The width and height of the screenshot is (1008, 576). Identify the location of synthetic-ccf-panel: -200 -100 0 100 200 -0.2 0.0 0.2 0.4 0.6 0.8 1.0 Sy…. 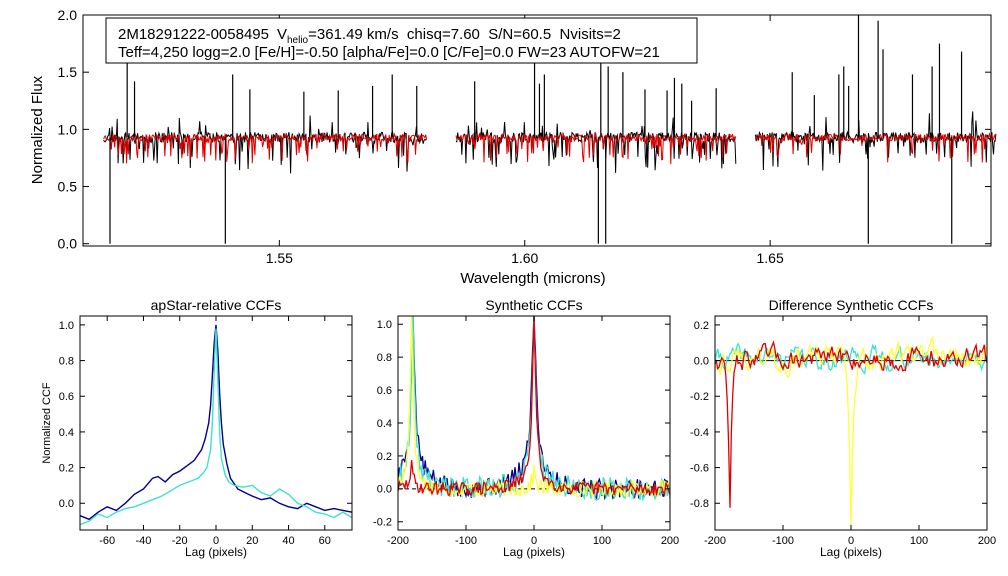
(526, 428).